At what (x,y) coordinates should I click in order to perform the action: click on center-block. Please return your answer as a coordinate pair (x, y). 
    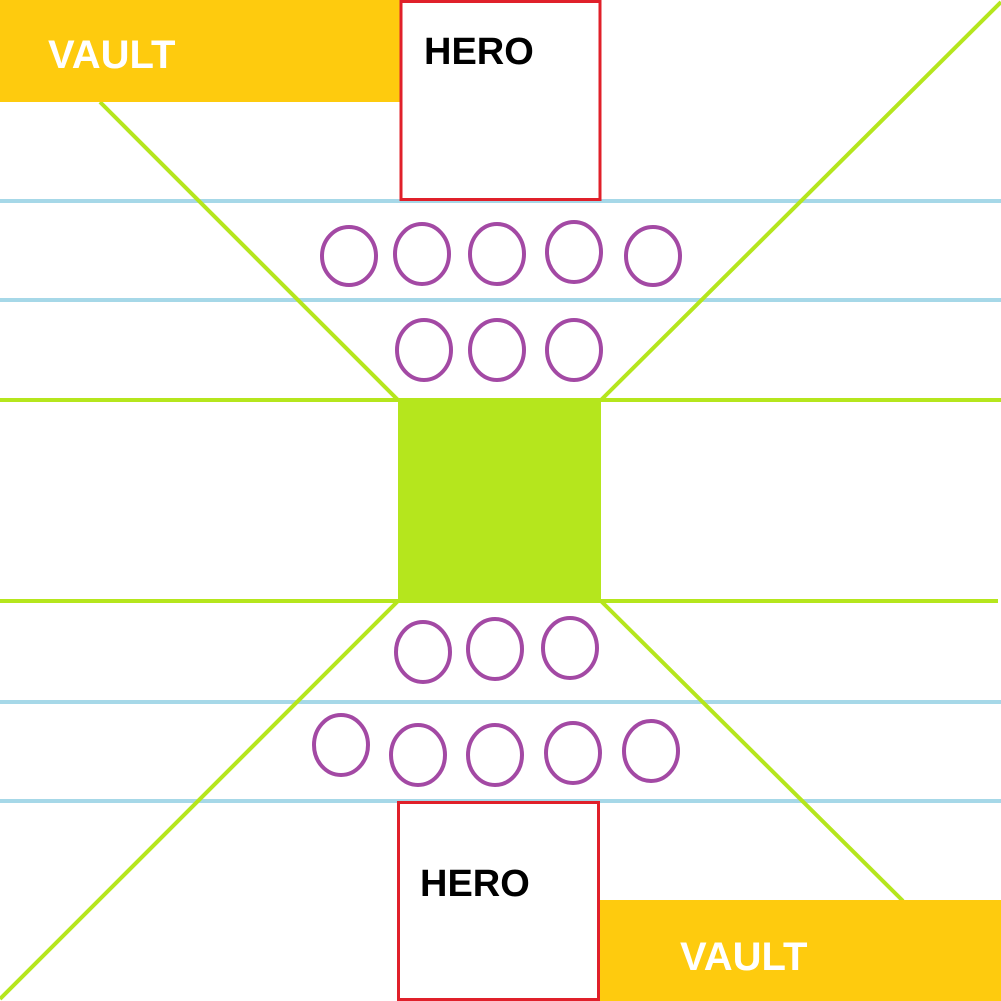
    Looking at the image, I should click on (499, 500).